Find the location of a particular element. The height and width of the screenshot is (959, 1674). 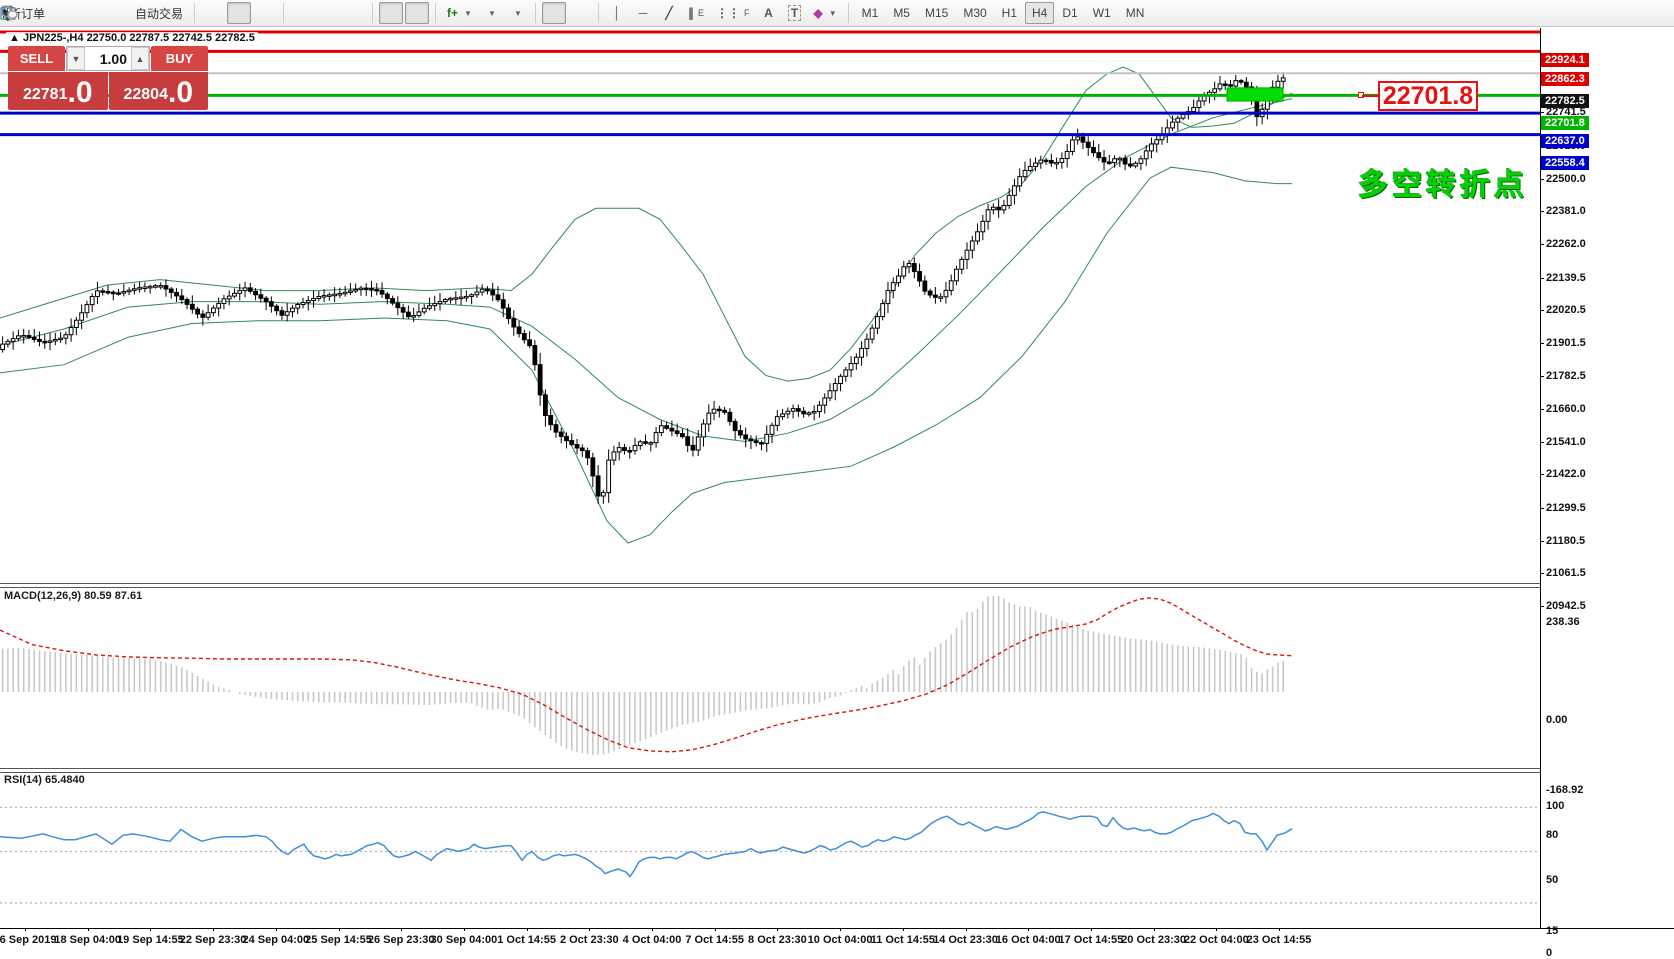

main-toolbar: 新订单 自动交易 f+ ▼ ▼ ▼ is located at coordinates (837, 13).